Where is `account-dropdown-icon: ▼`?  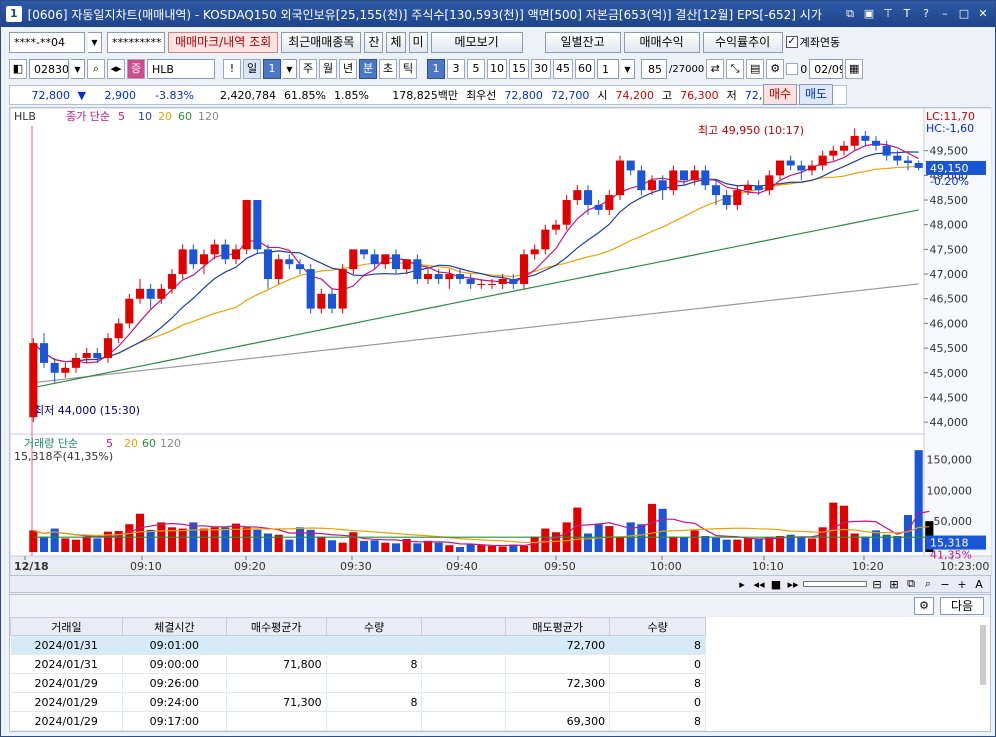 account-dropdown-icon: ▼ is located at coordinates (95, 42).